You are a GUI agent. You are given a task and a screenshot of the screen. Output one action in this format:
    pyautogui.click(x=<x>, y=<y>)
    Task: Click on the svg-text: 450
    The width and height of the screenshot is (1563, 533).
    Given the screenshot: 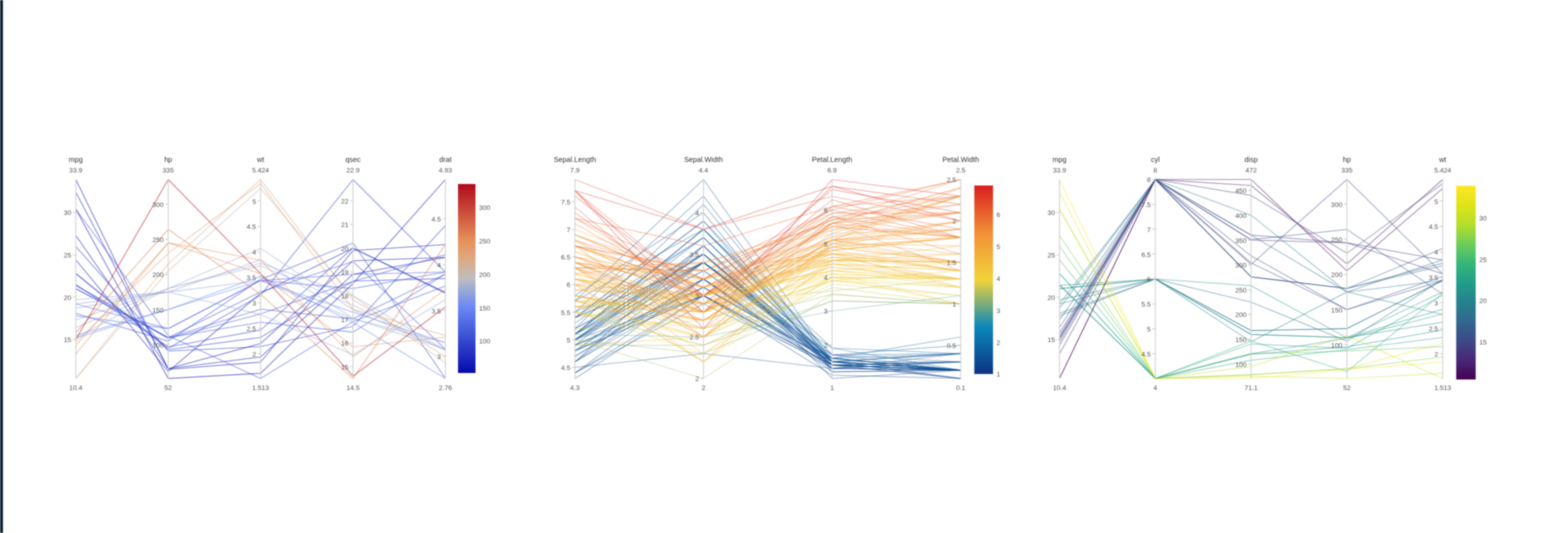 What is the action you would take?
    pyautogui.click(x=1241, y=191)
    